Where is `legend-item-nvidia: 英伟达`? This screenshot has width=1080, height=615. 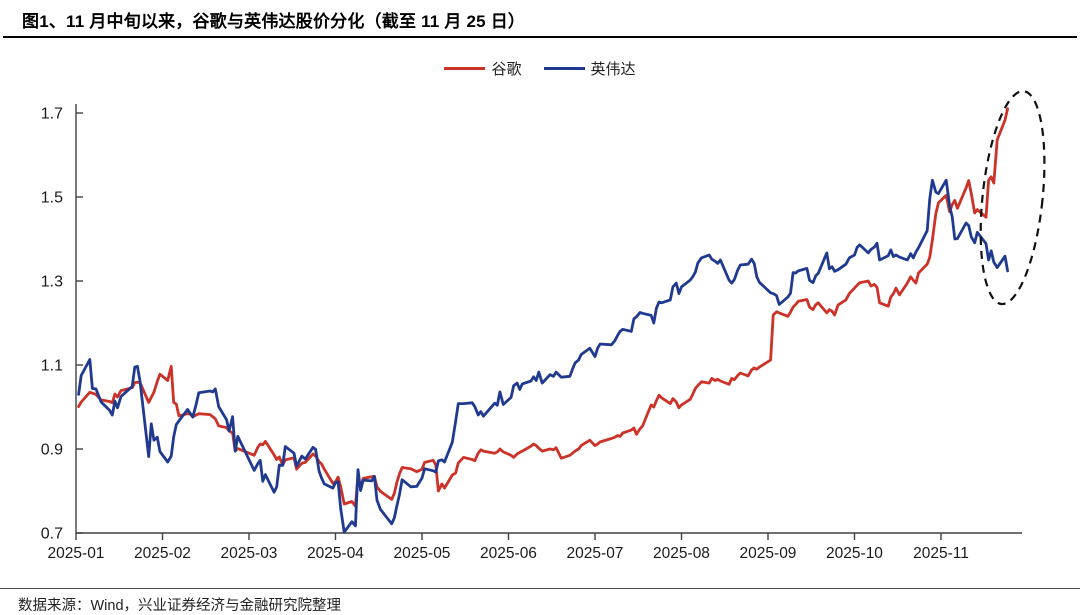
legend-item-nvidia: 英伟达 is located at coordinates (589, 68).